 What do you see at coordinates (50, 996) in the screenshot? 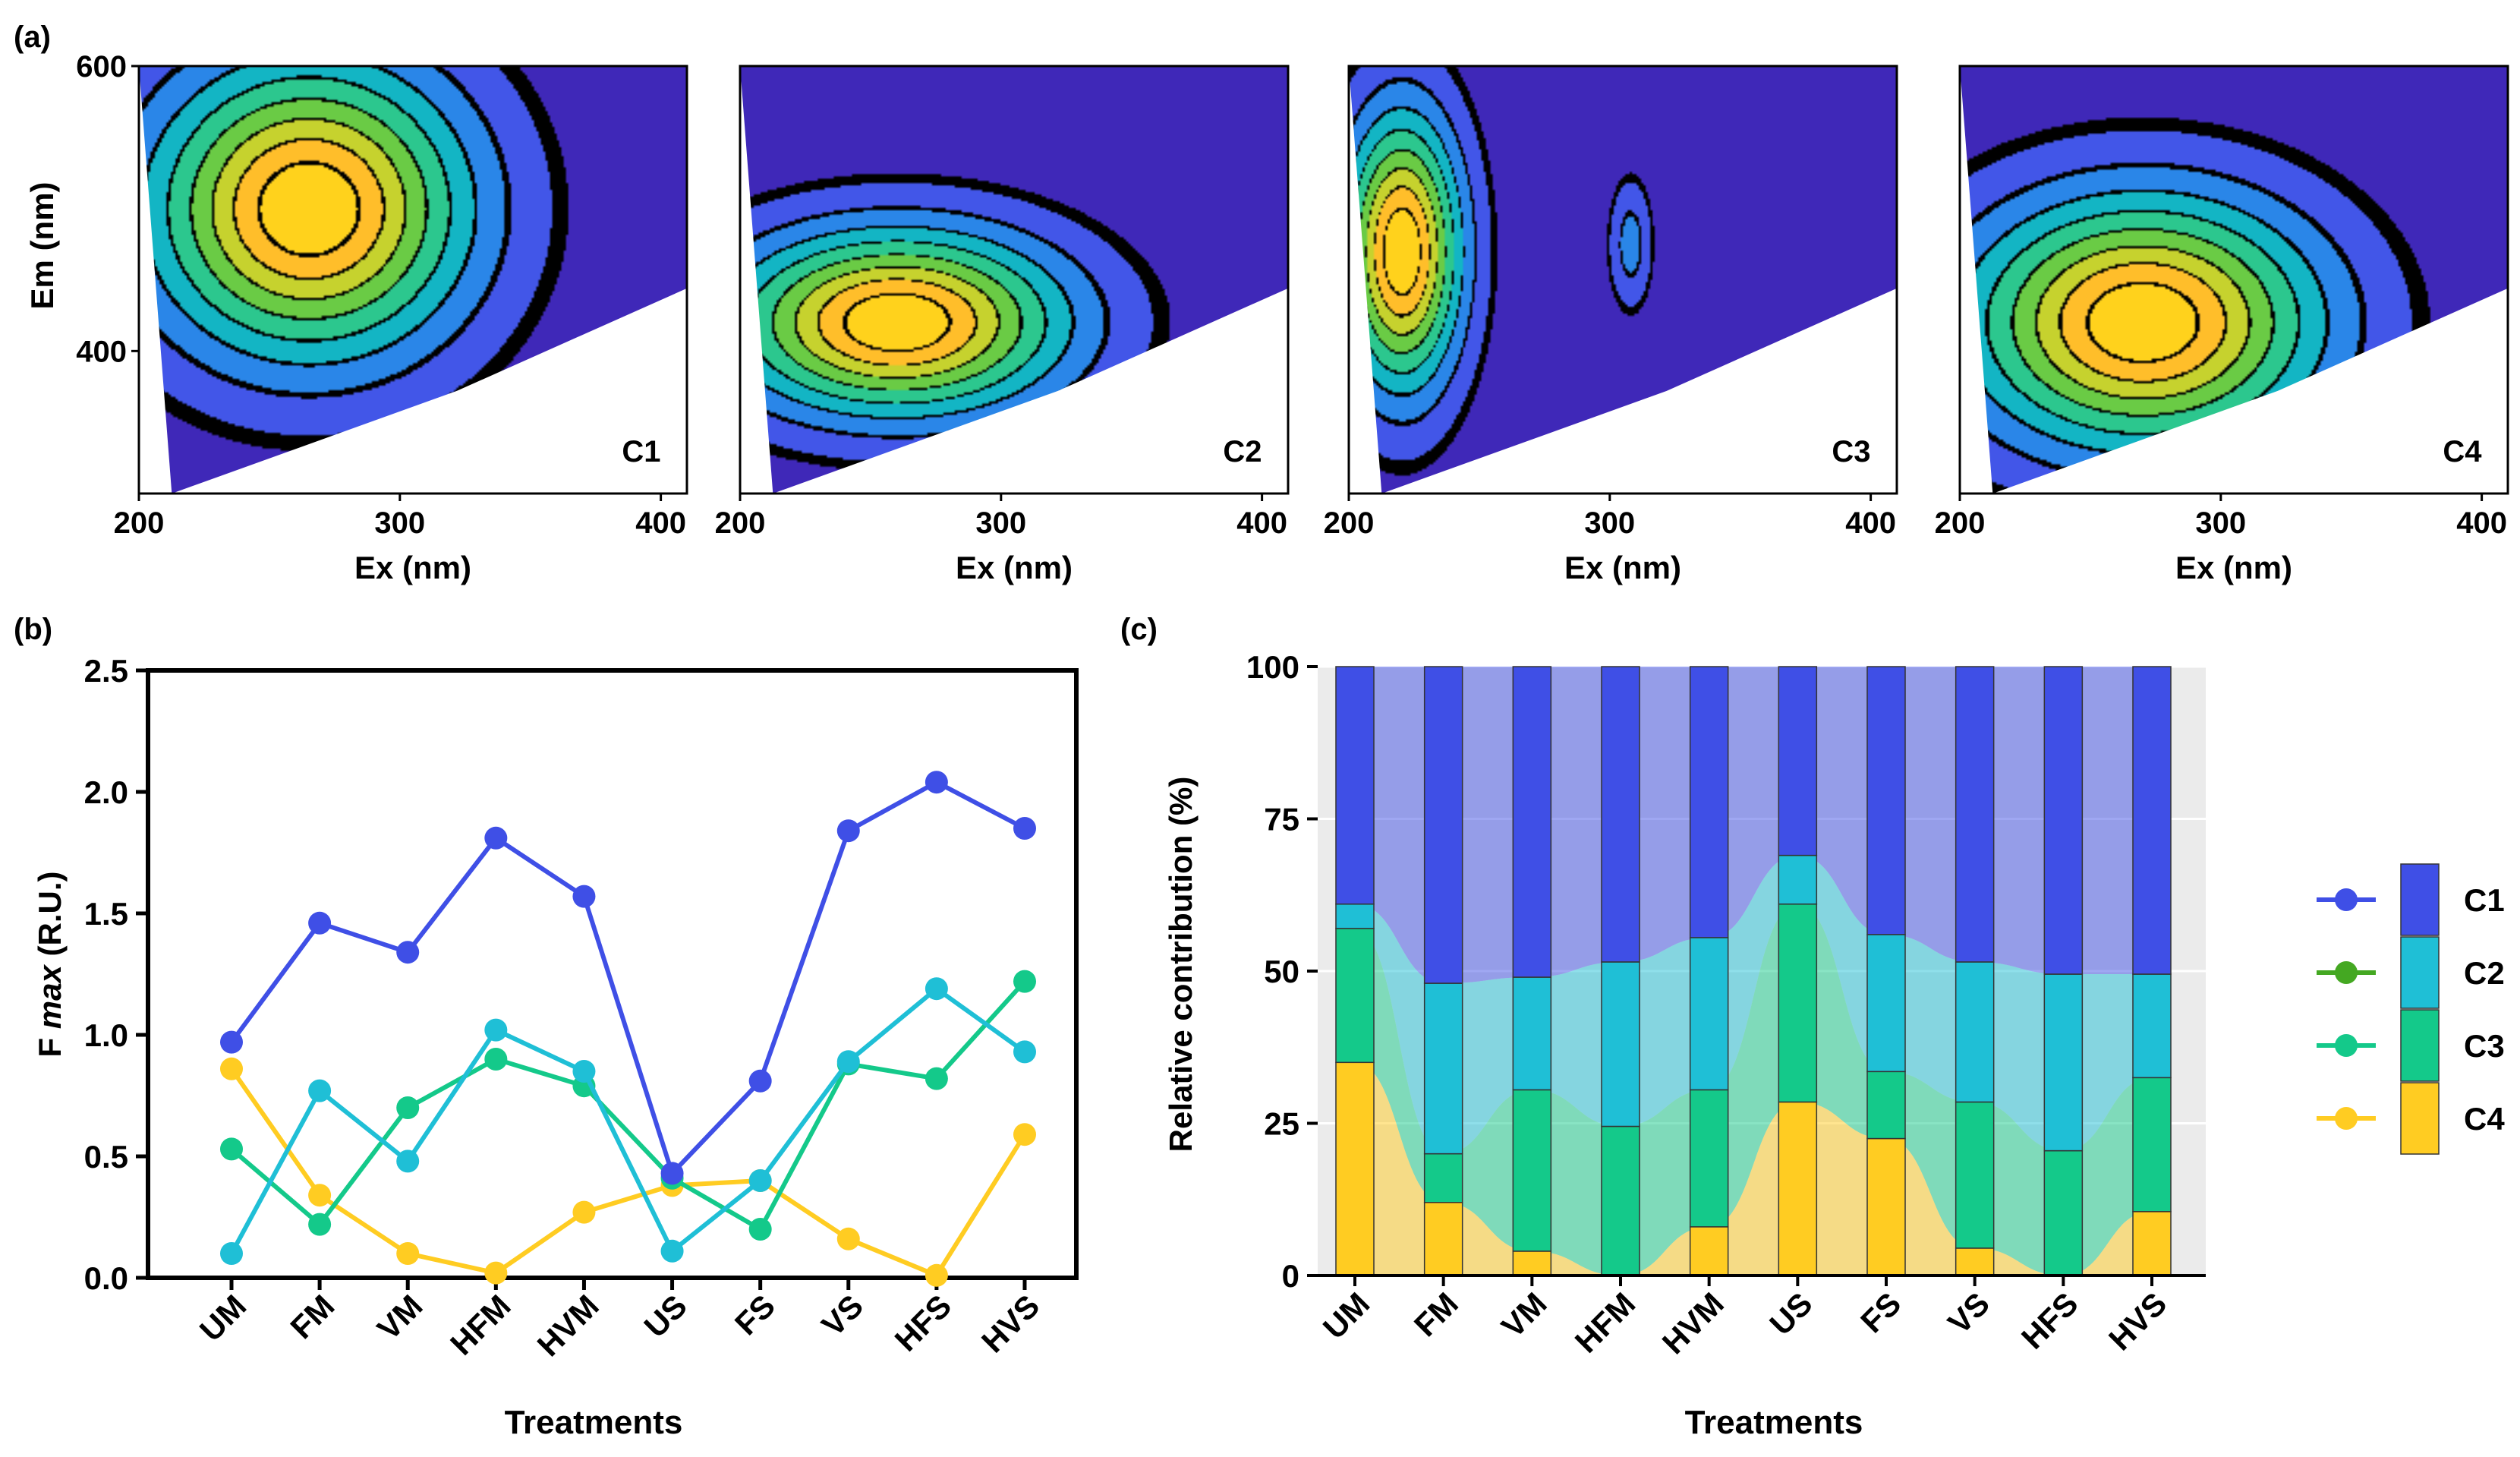
I see `panel-b-ylabel-italic: max` at bounding box center [50, 996].